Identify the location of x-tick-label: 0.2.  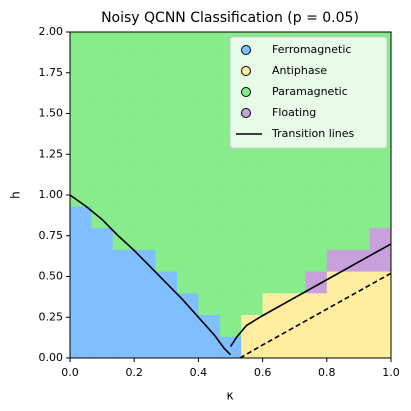
(134, 372).